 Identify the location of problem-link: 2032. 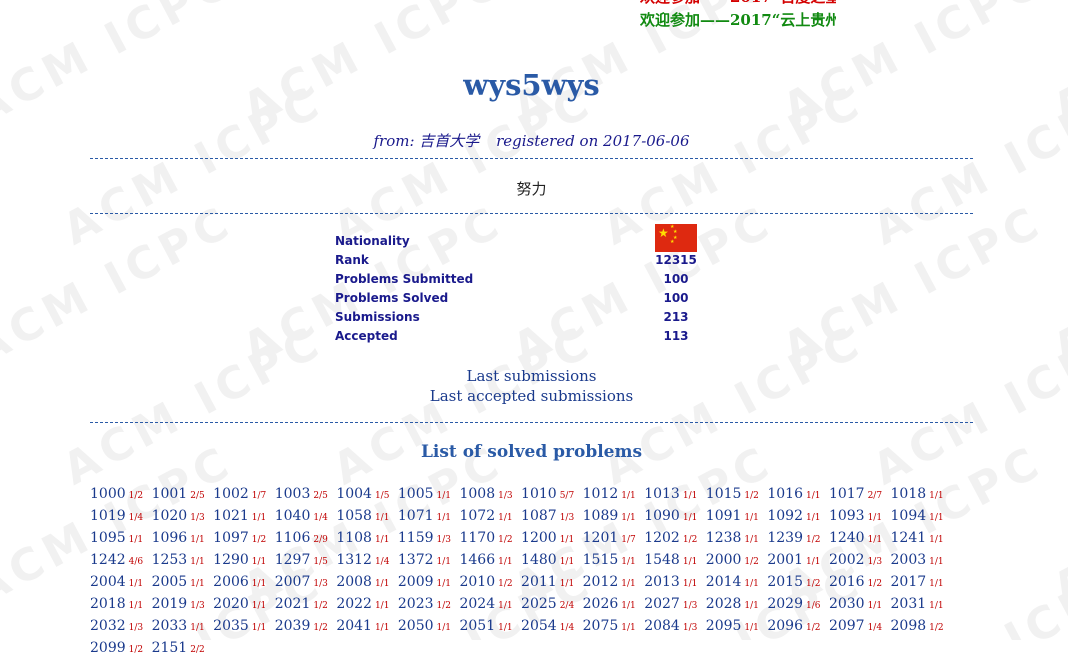
(108, 626).